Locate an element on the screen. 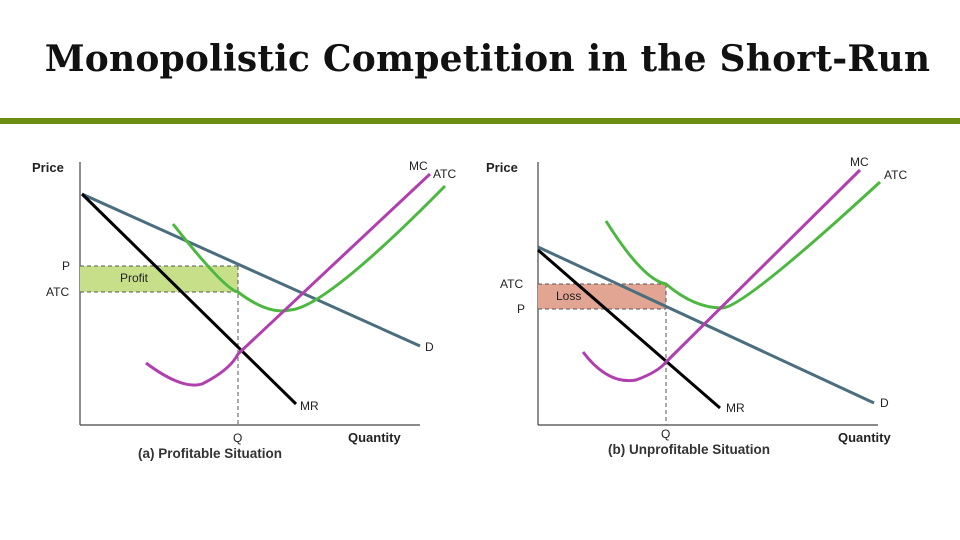  accent-rule is located at coordinates (480, 121).